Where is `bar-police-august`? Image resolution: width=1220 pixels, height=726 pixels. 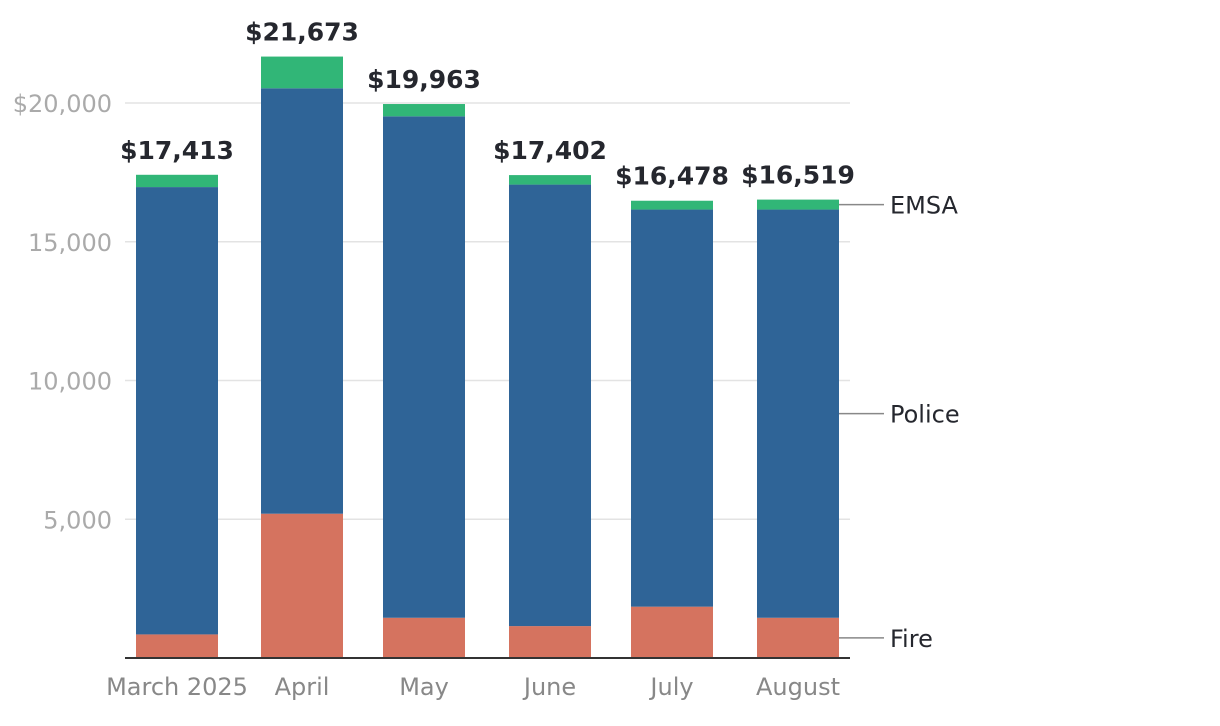 bar-police-august is located at coordinates (798, 413).